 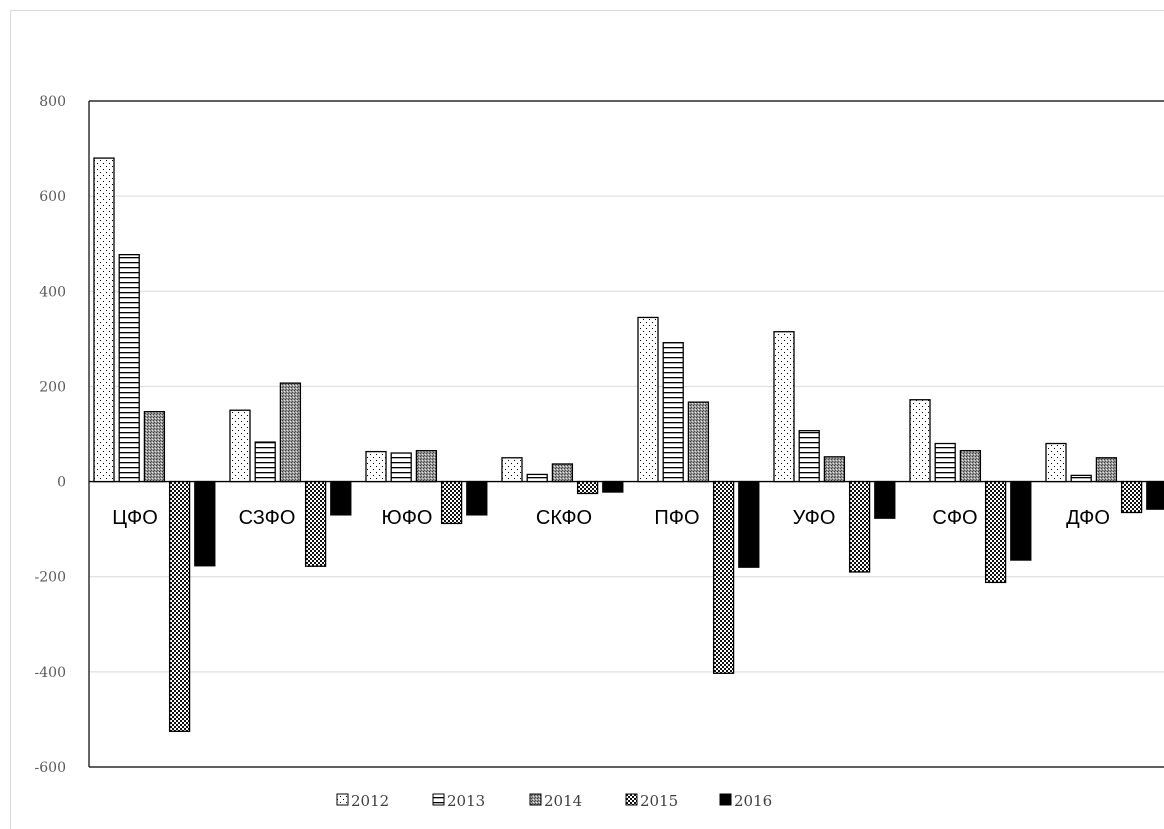 I want to click on category-label: СФО, so click(x=954, y=518).